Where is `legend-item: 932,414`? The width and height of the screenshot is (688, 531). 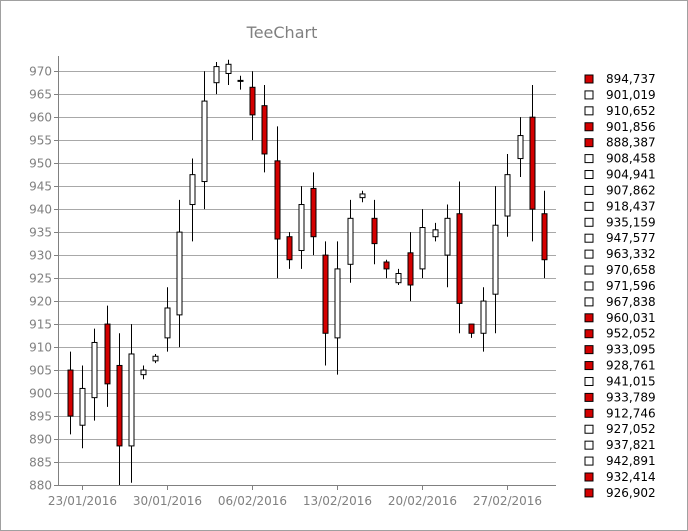
legend-item: 932,414 is located at coordinates (620, 477).